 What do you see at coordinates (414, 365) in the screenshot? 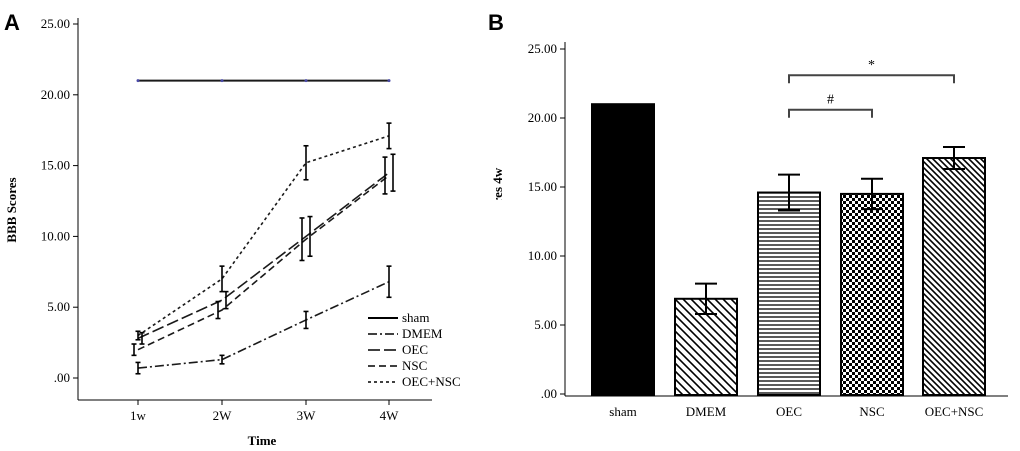
I see `legend-label: NSC` at bounding box center [414, 365].